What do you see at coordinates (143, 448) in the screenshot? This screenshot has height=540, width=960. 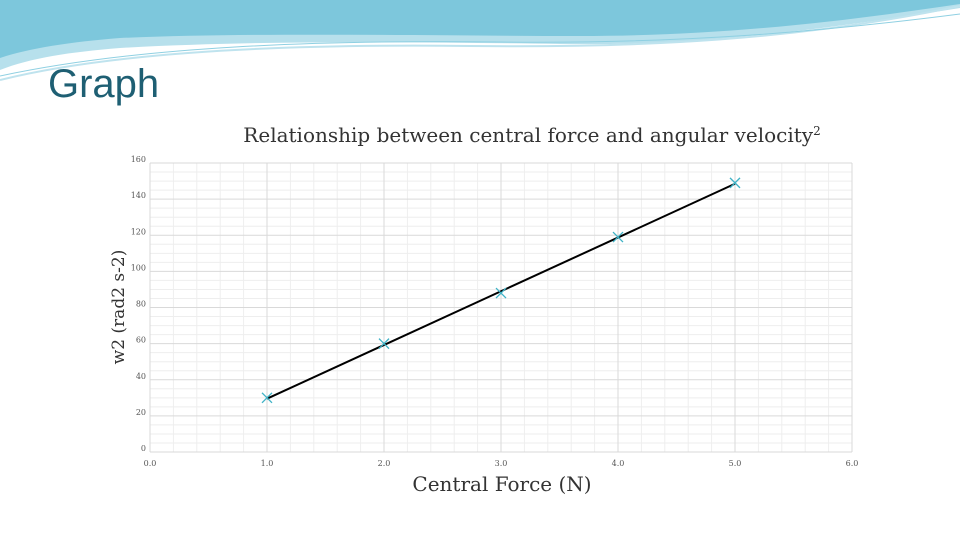 I see `y-tick-label: 0` at bounding box center [143, 448].